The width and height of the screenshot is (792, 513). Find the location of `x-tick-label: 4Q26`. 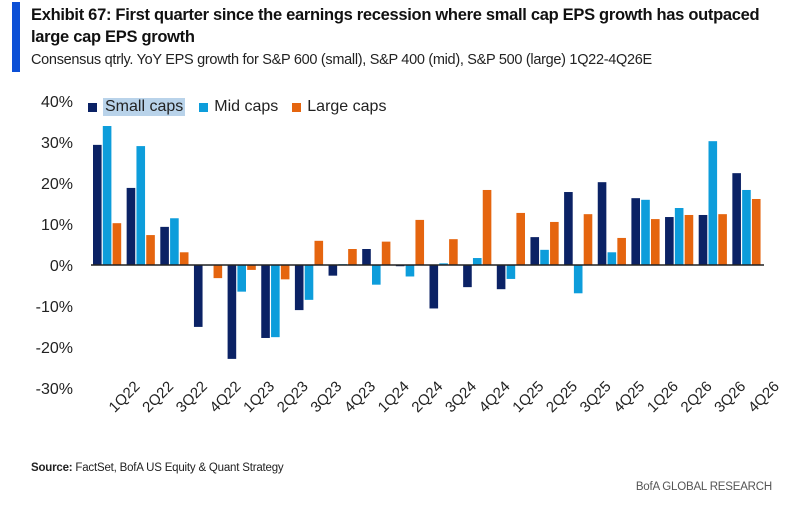

x-tick-label: 4Q26 is located at coordinates (764, 397).